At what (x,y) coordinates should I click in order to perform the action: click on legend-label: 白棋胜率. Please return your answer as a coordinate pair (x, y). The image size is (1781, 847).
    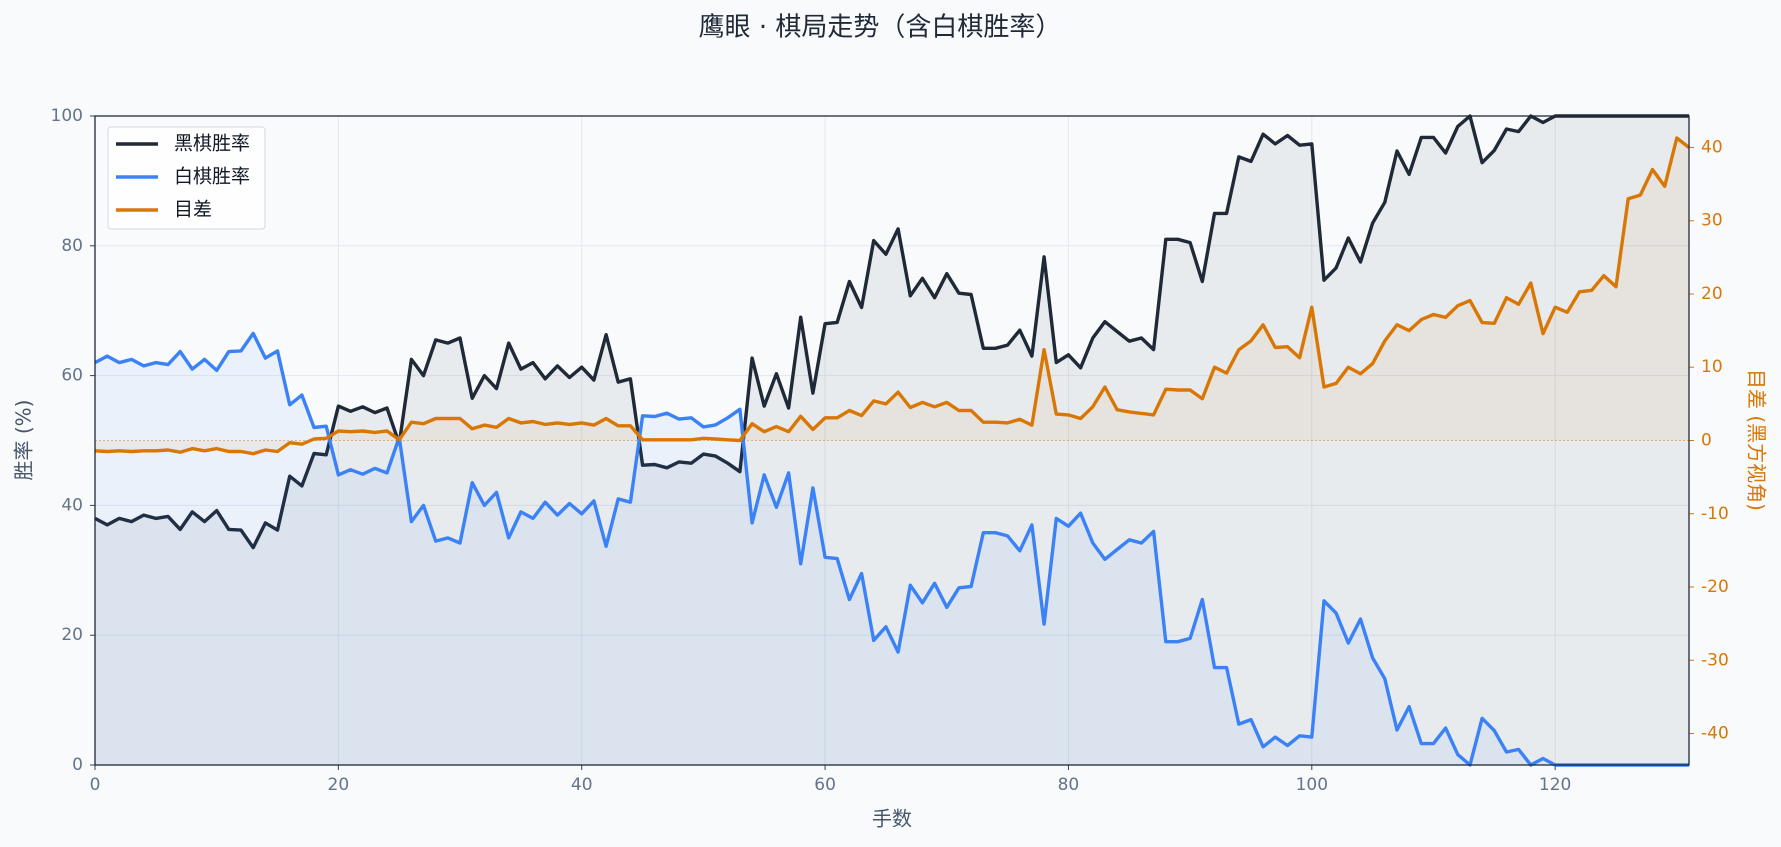
    Looking at the image, I should click on (212, 177).